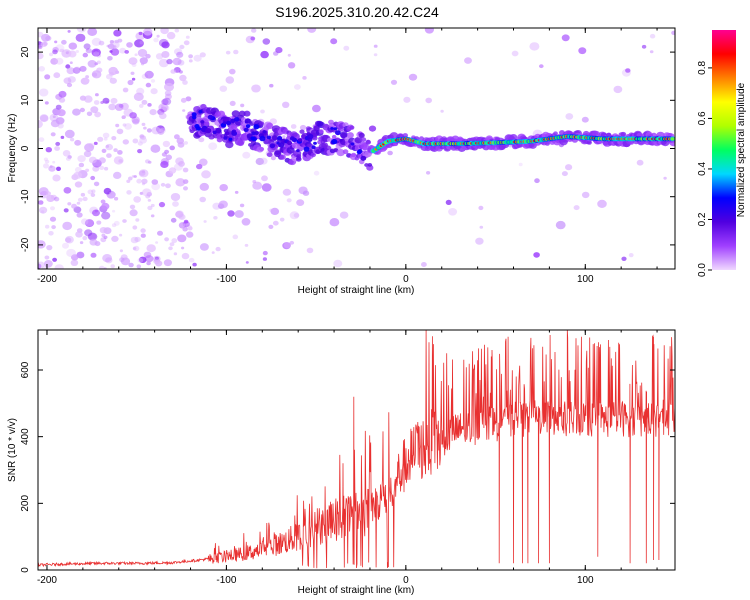 This screenshot has height=600, width=750. I want to click on colorbar-tick-label: 0.6, so click(702, 118).